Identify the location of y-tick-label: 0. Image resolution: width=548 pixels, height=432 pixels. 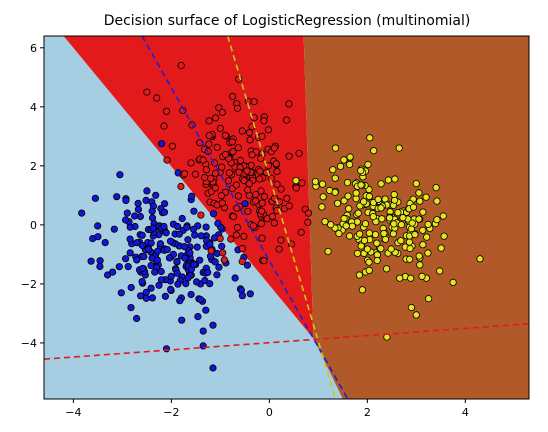
(33, 225).